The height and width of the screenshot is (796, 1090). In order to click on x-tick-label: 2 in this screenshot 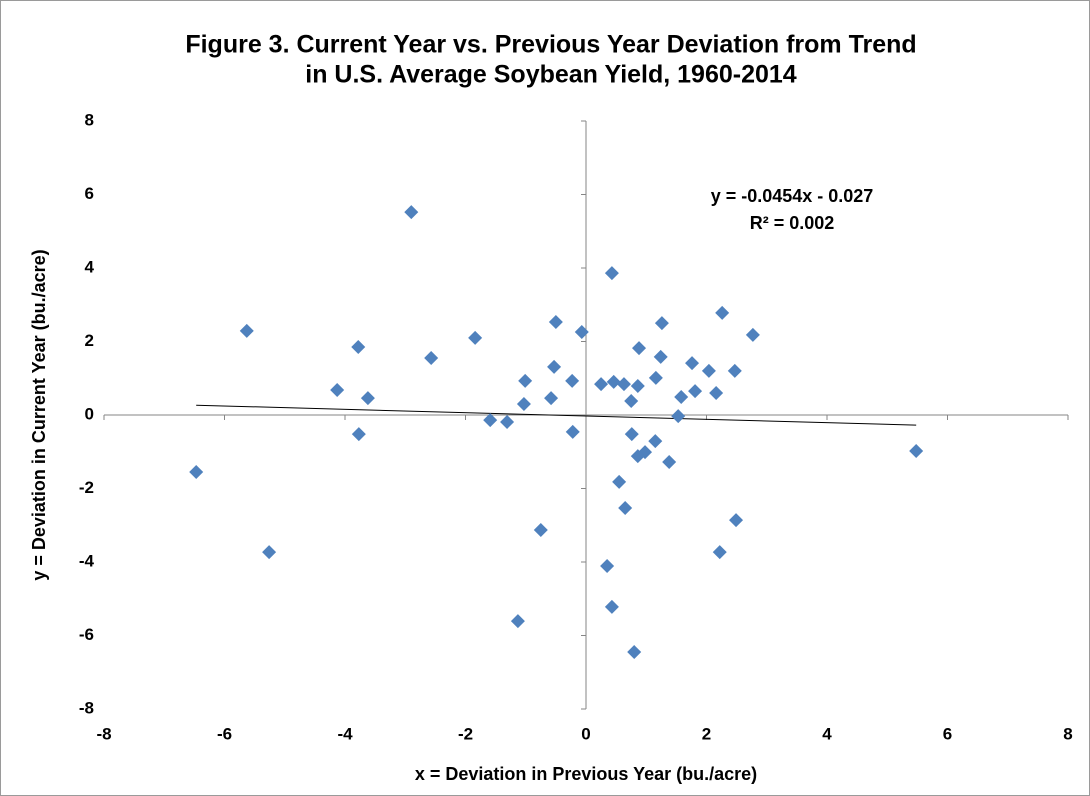, I will do `click(706, 733)`.